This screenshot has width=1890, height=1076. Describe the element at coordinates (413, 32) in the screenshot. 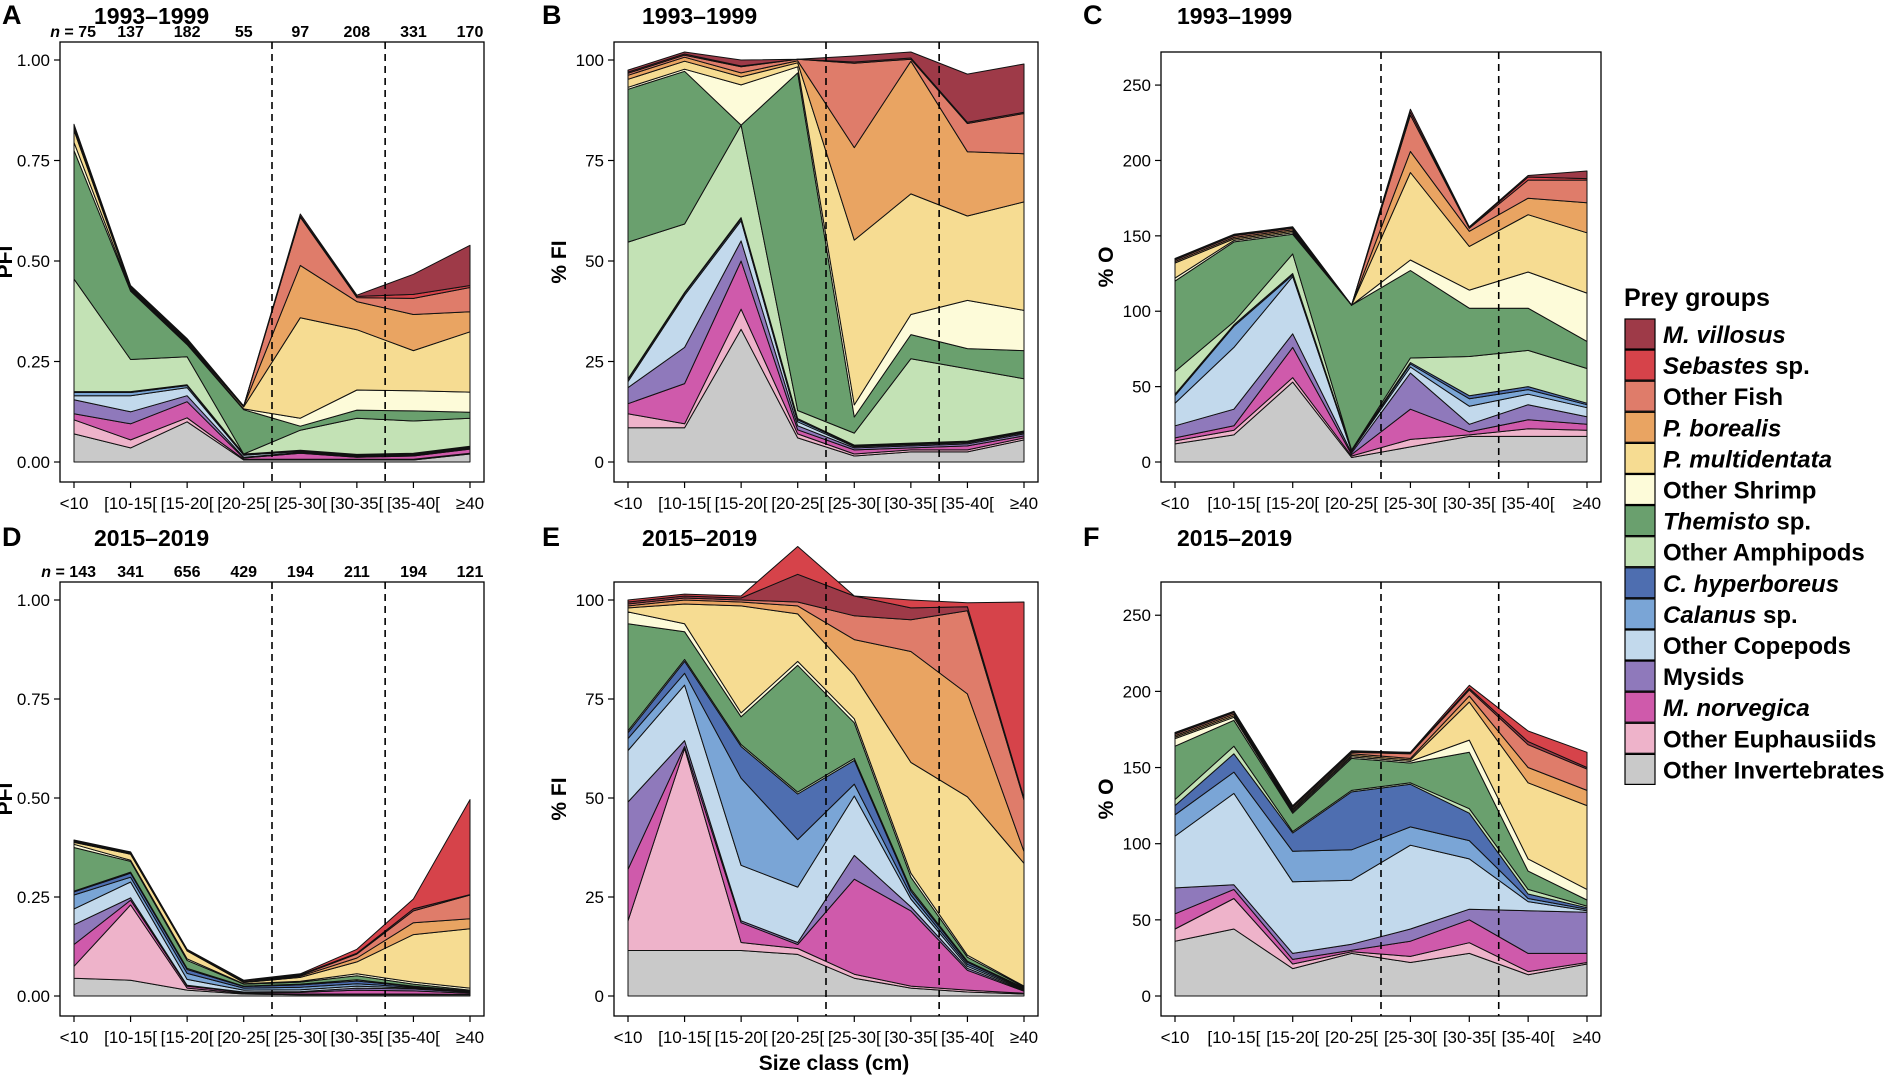

I see `sample-size-label: 331` at that location.